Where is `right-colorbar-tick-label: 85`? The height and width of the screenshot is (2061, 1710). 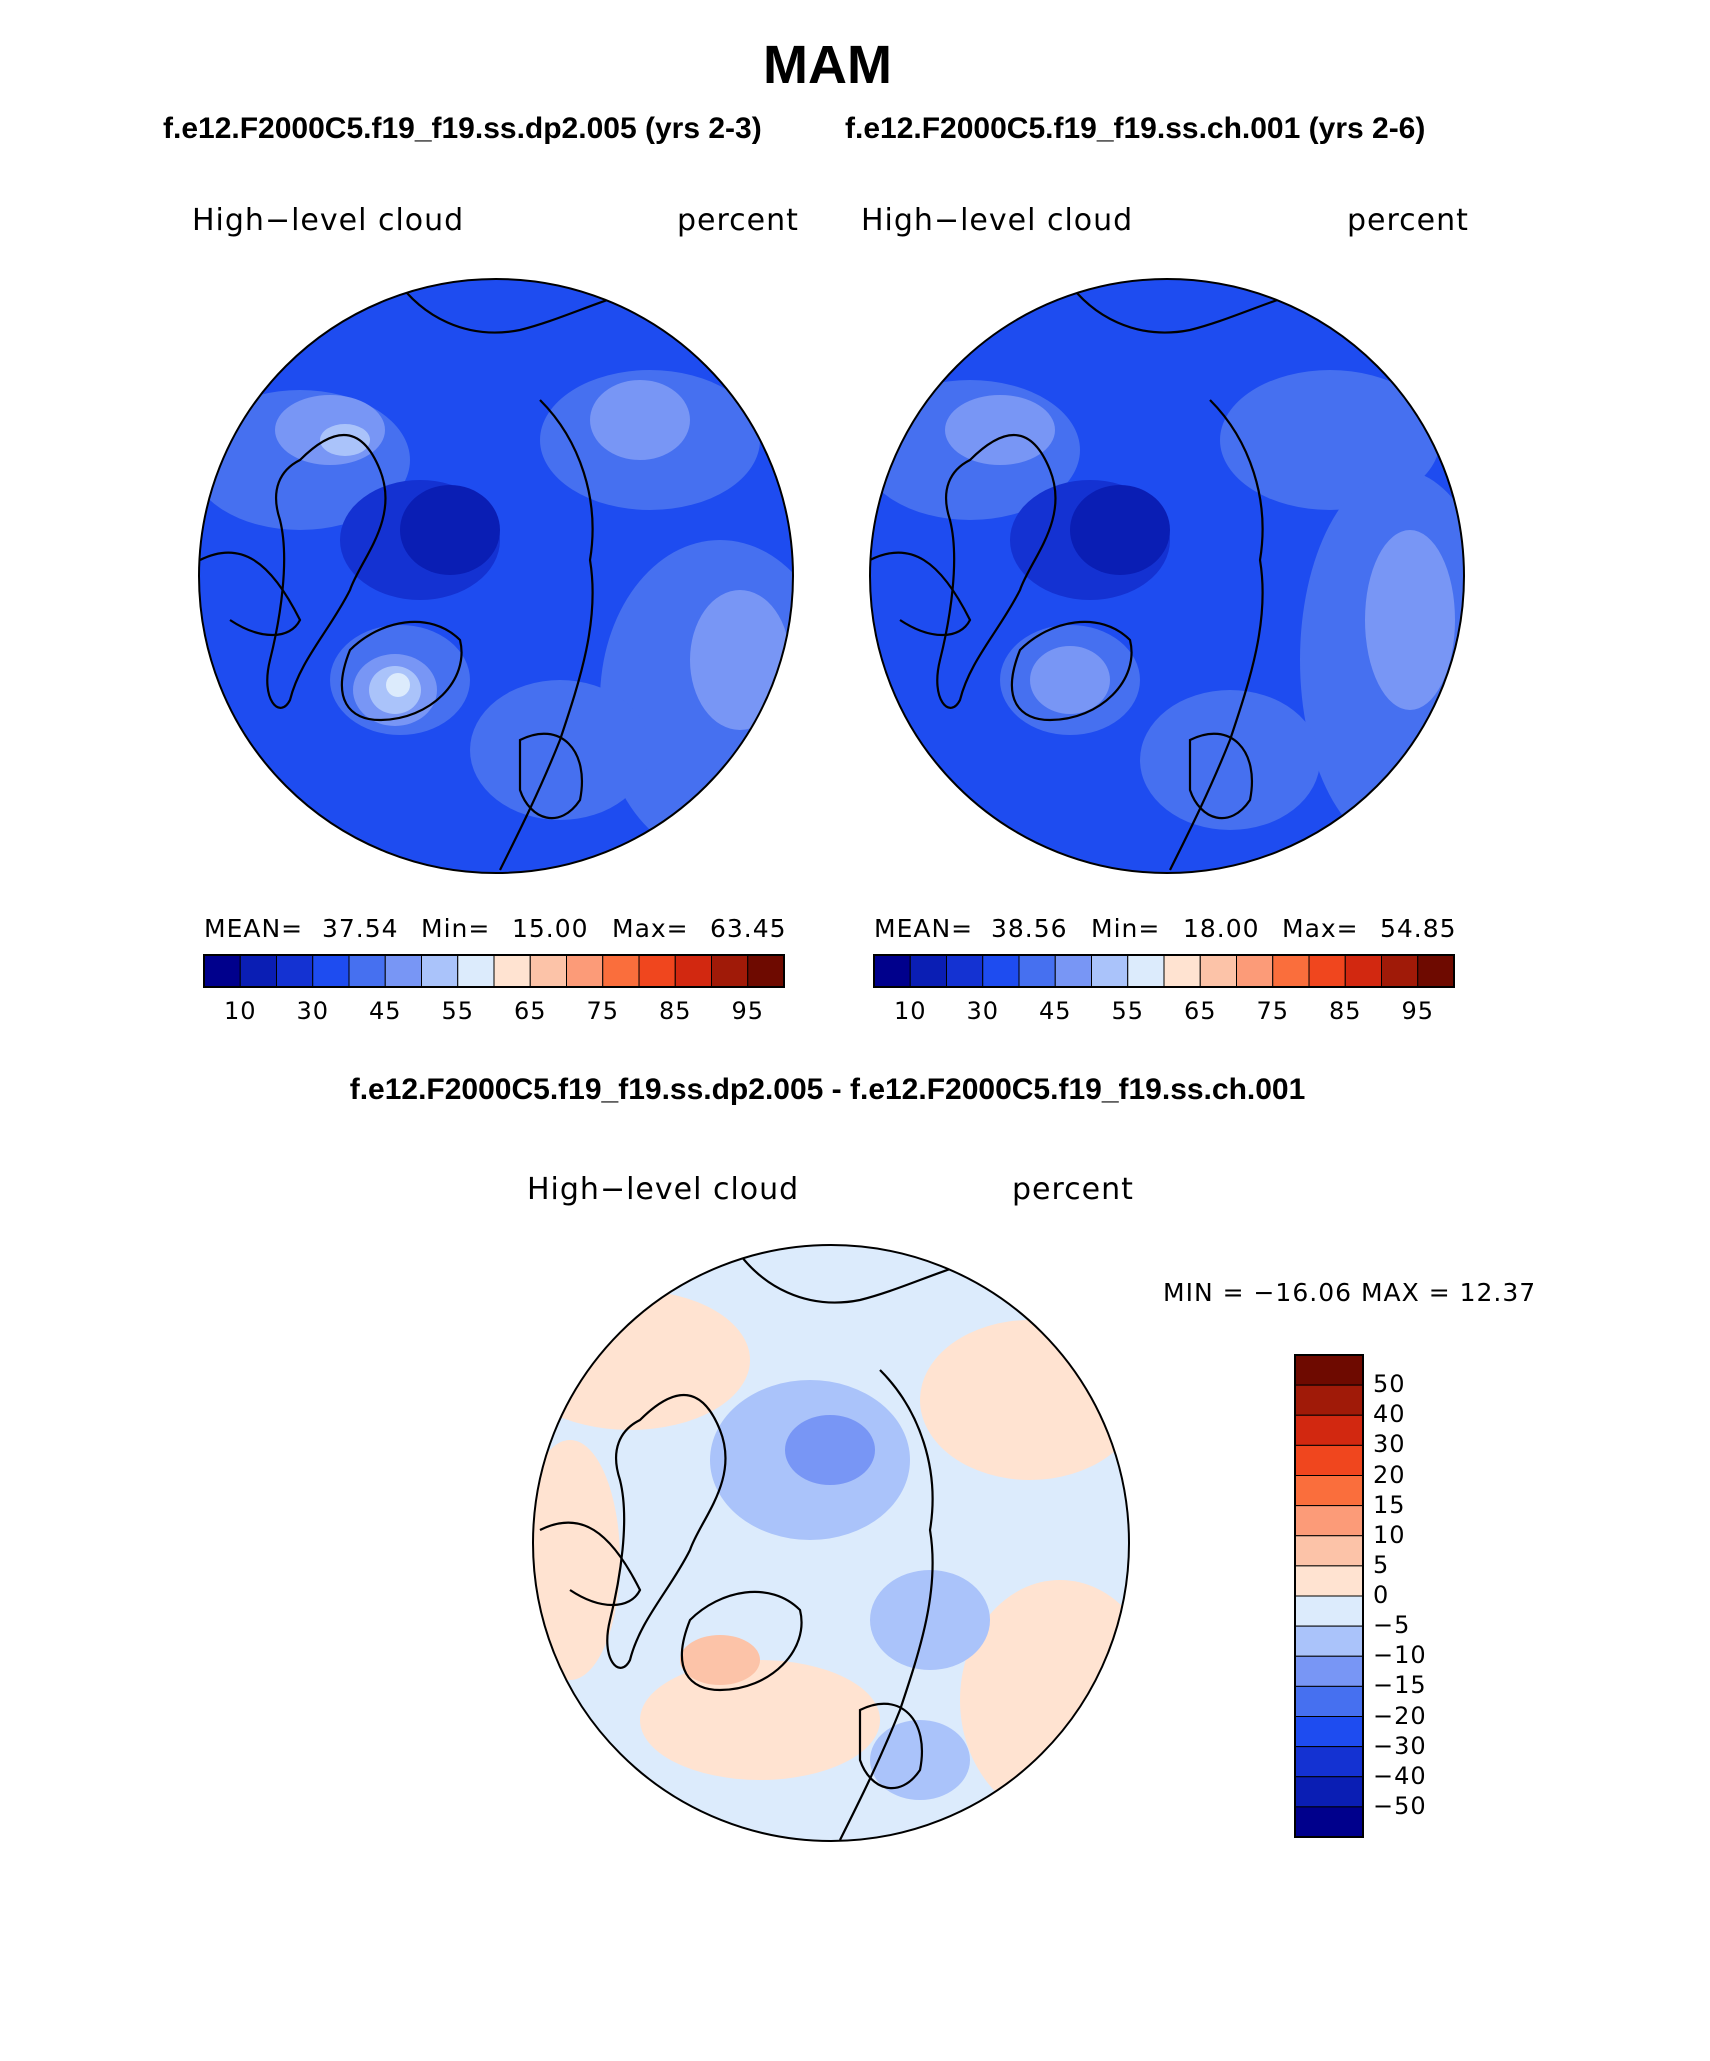
right-colorbar-tick-label: 85 is located at coordinates (1345, 1011).